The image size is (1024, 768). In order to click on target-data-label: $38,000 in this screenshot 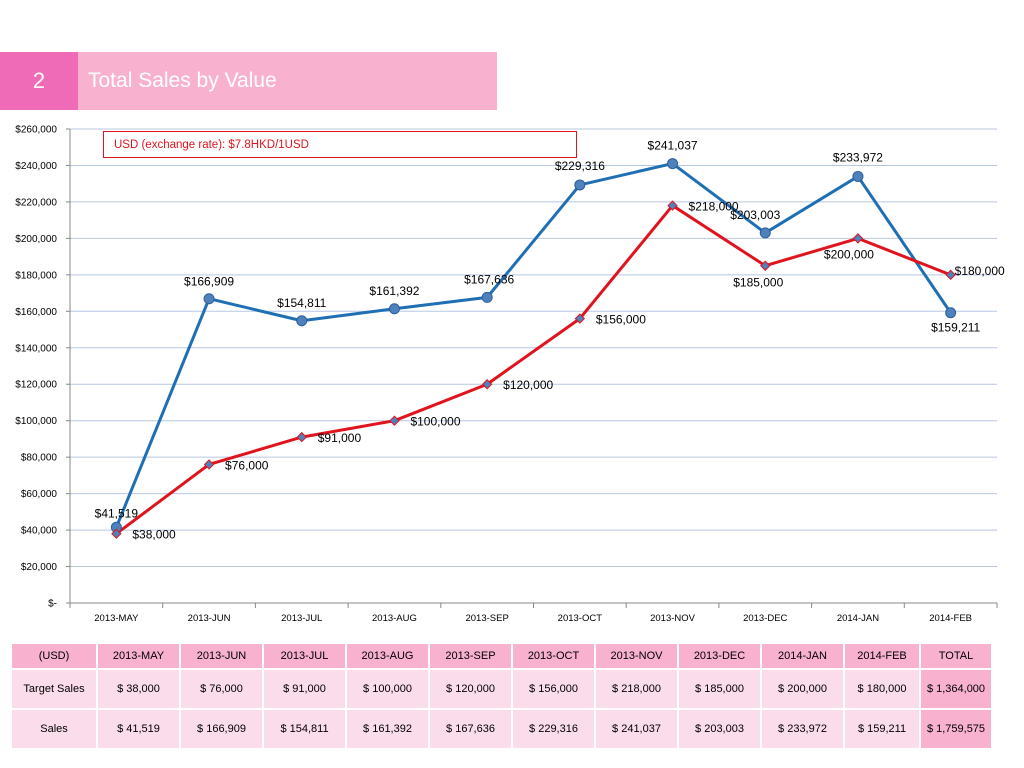, I will do `click(154, 535)`.